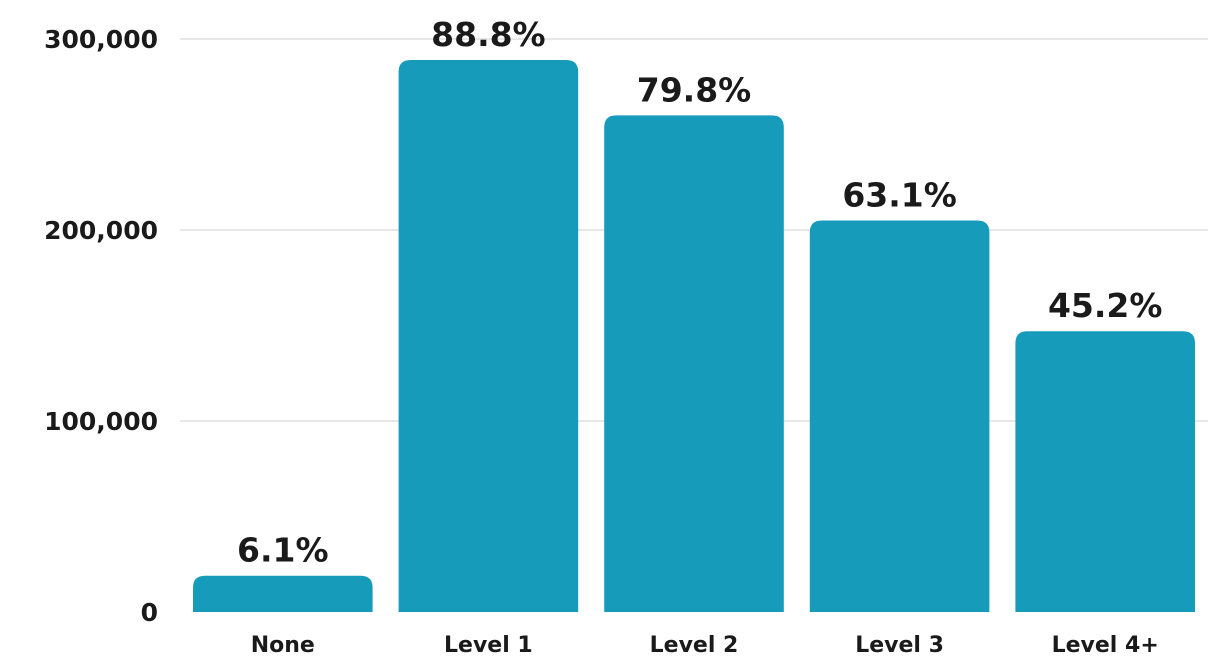  I want to click on bar-none, so click(283, 593).